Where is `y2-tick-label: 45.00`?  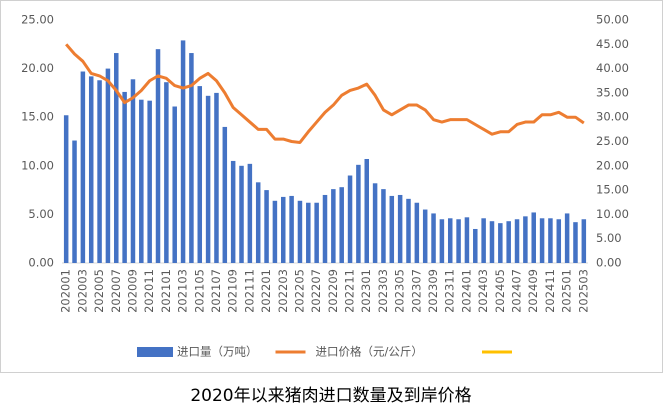 y2-tick-label: 45.00 is located at coordinates (612, 44).